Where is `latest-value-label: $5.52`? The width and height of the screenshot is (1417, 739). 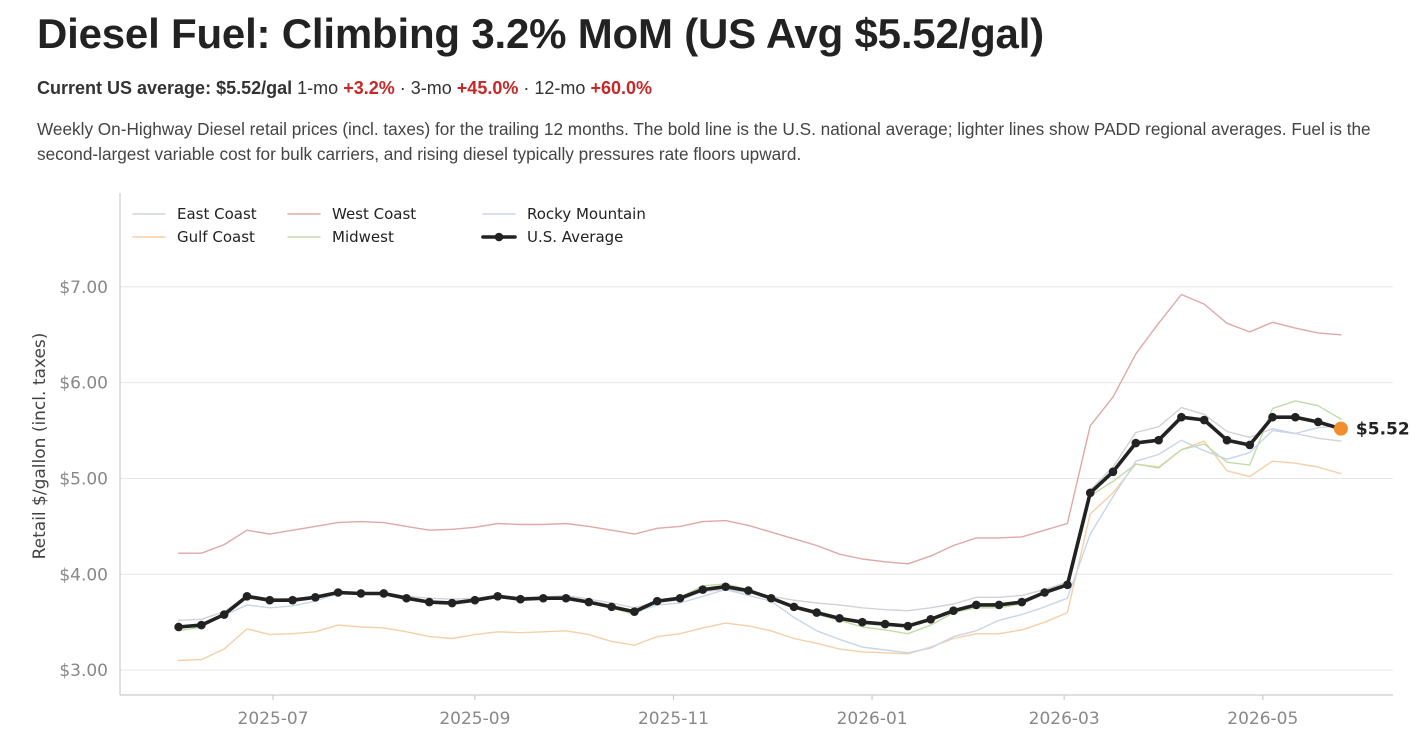 latest-value-label: $5.52 is located at coordinates (1383, 430).